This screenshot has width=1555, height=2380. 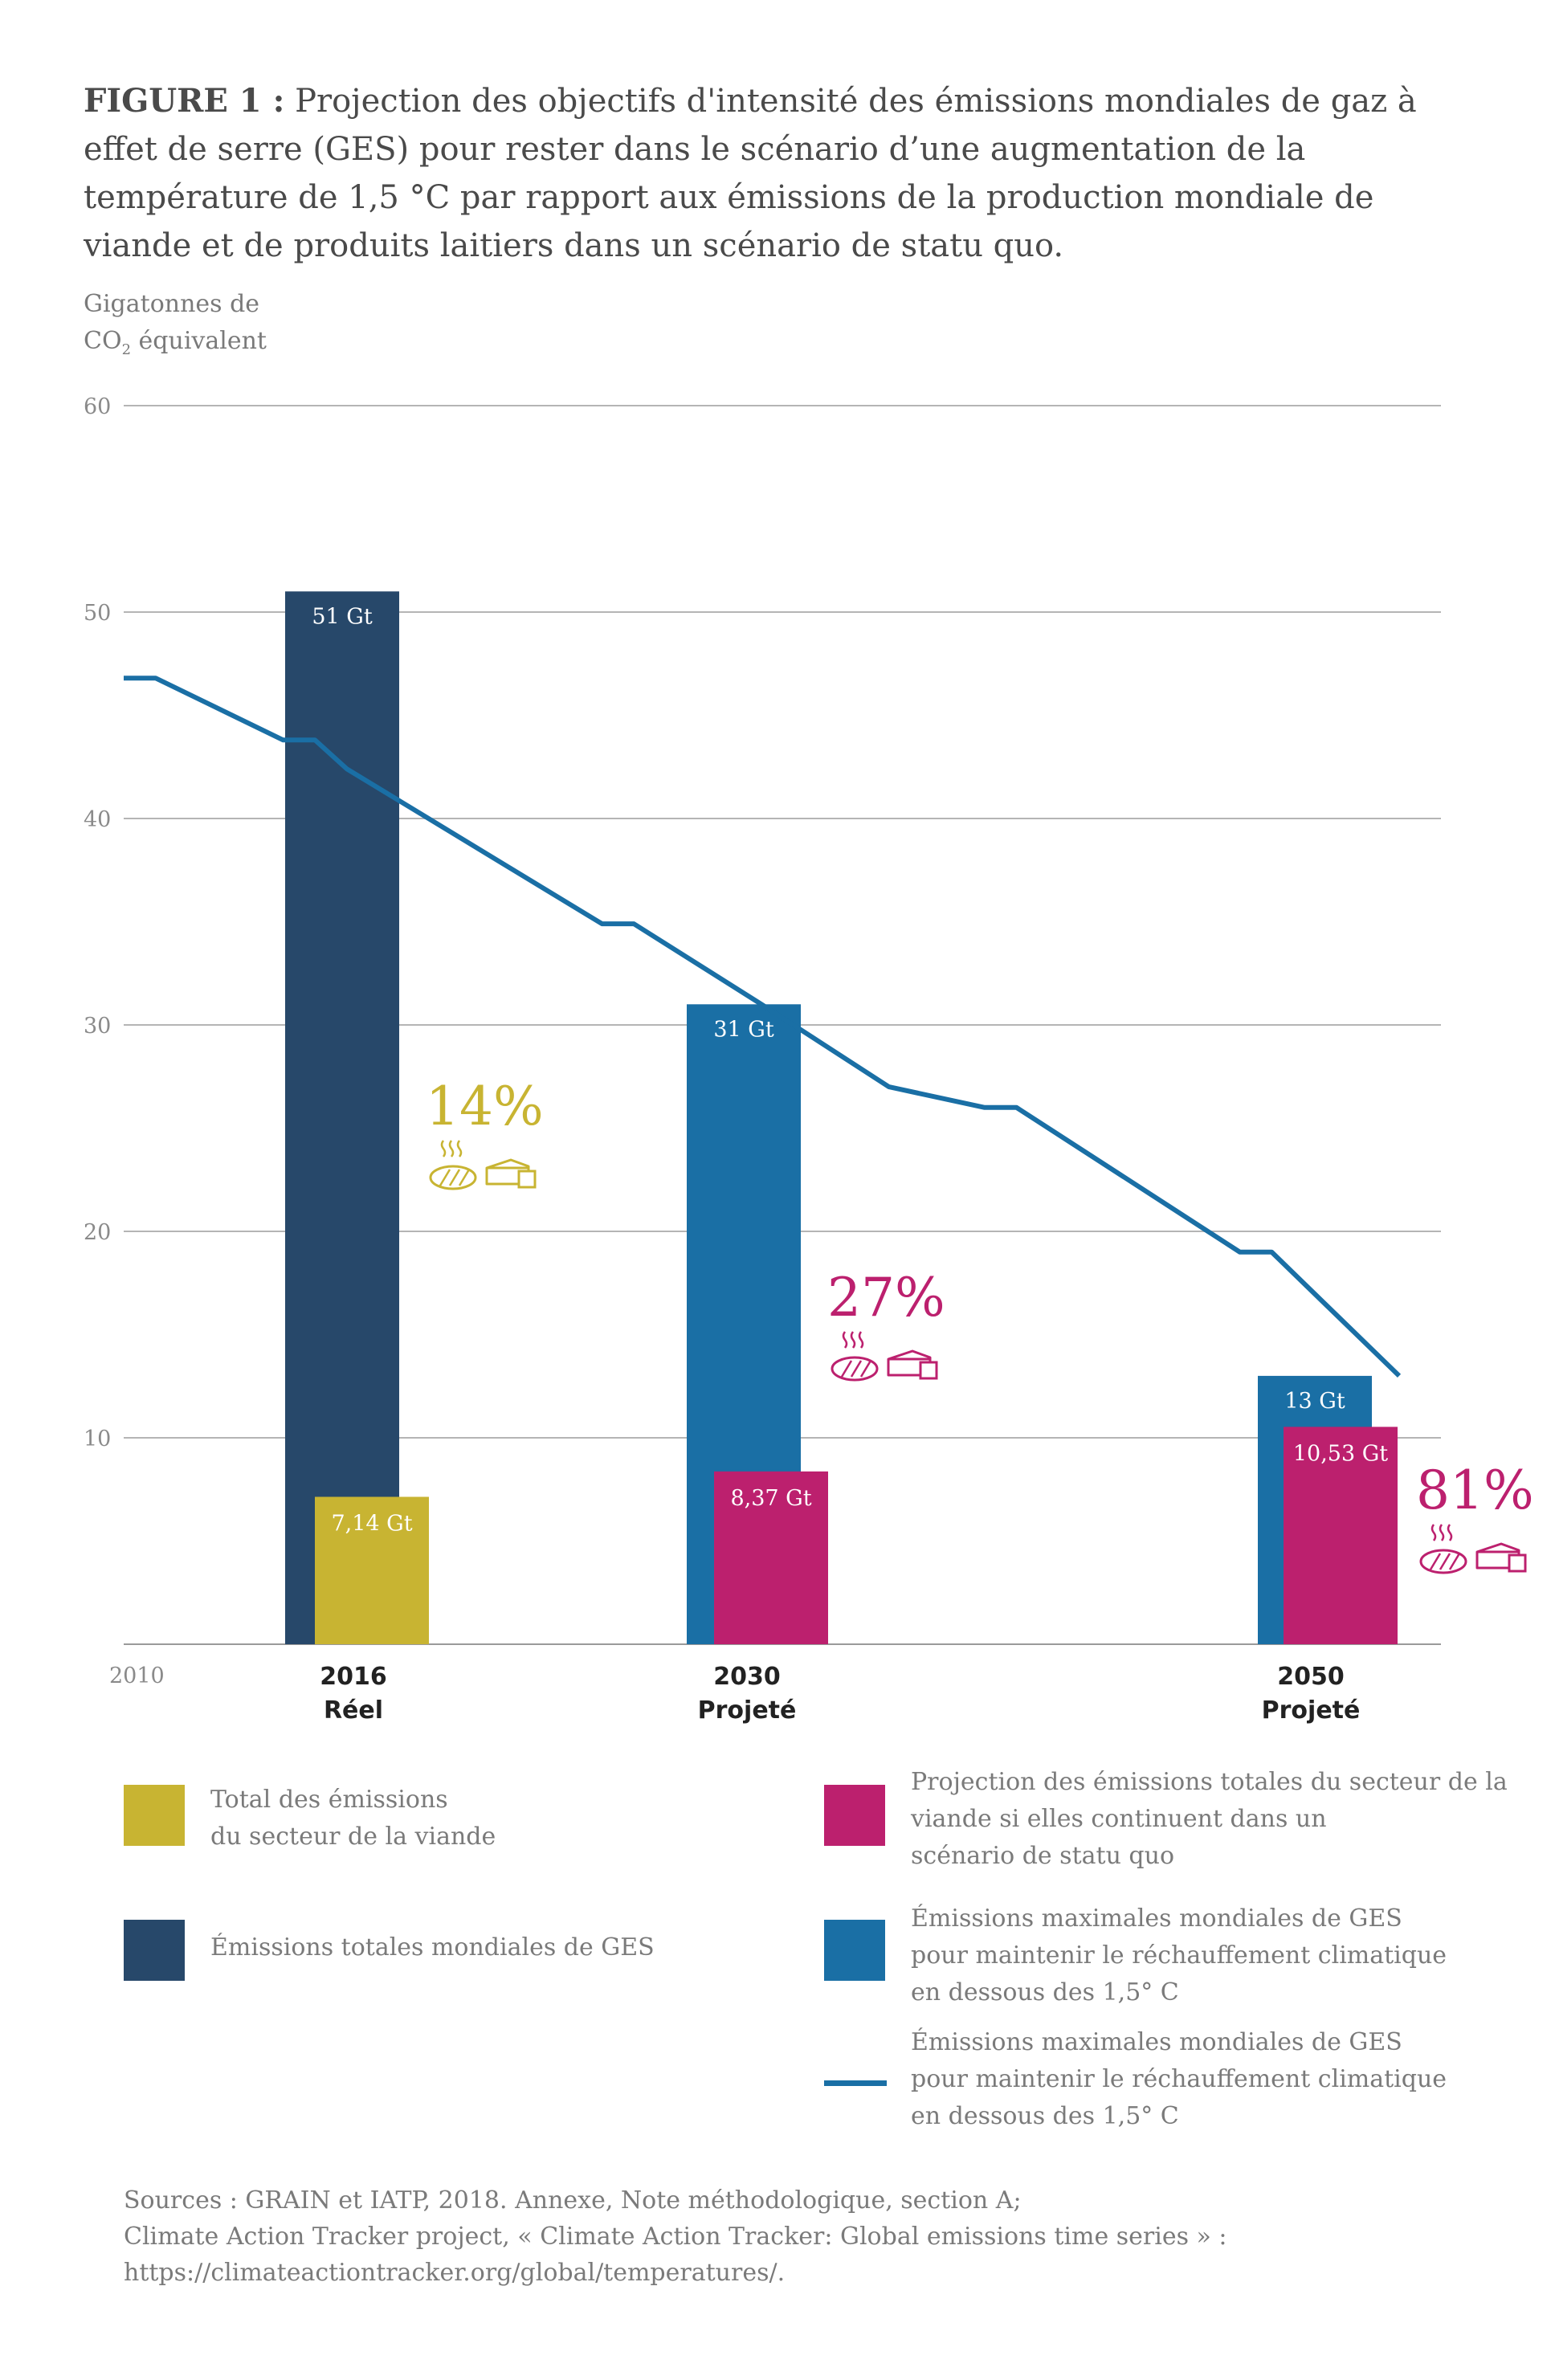 What do you see at coordinates (1119, 1819) in the screenshot?
I see `legend-line-text: viande si elles continuent dans un` at bounding box center [1119, 1819].